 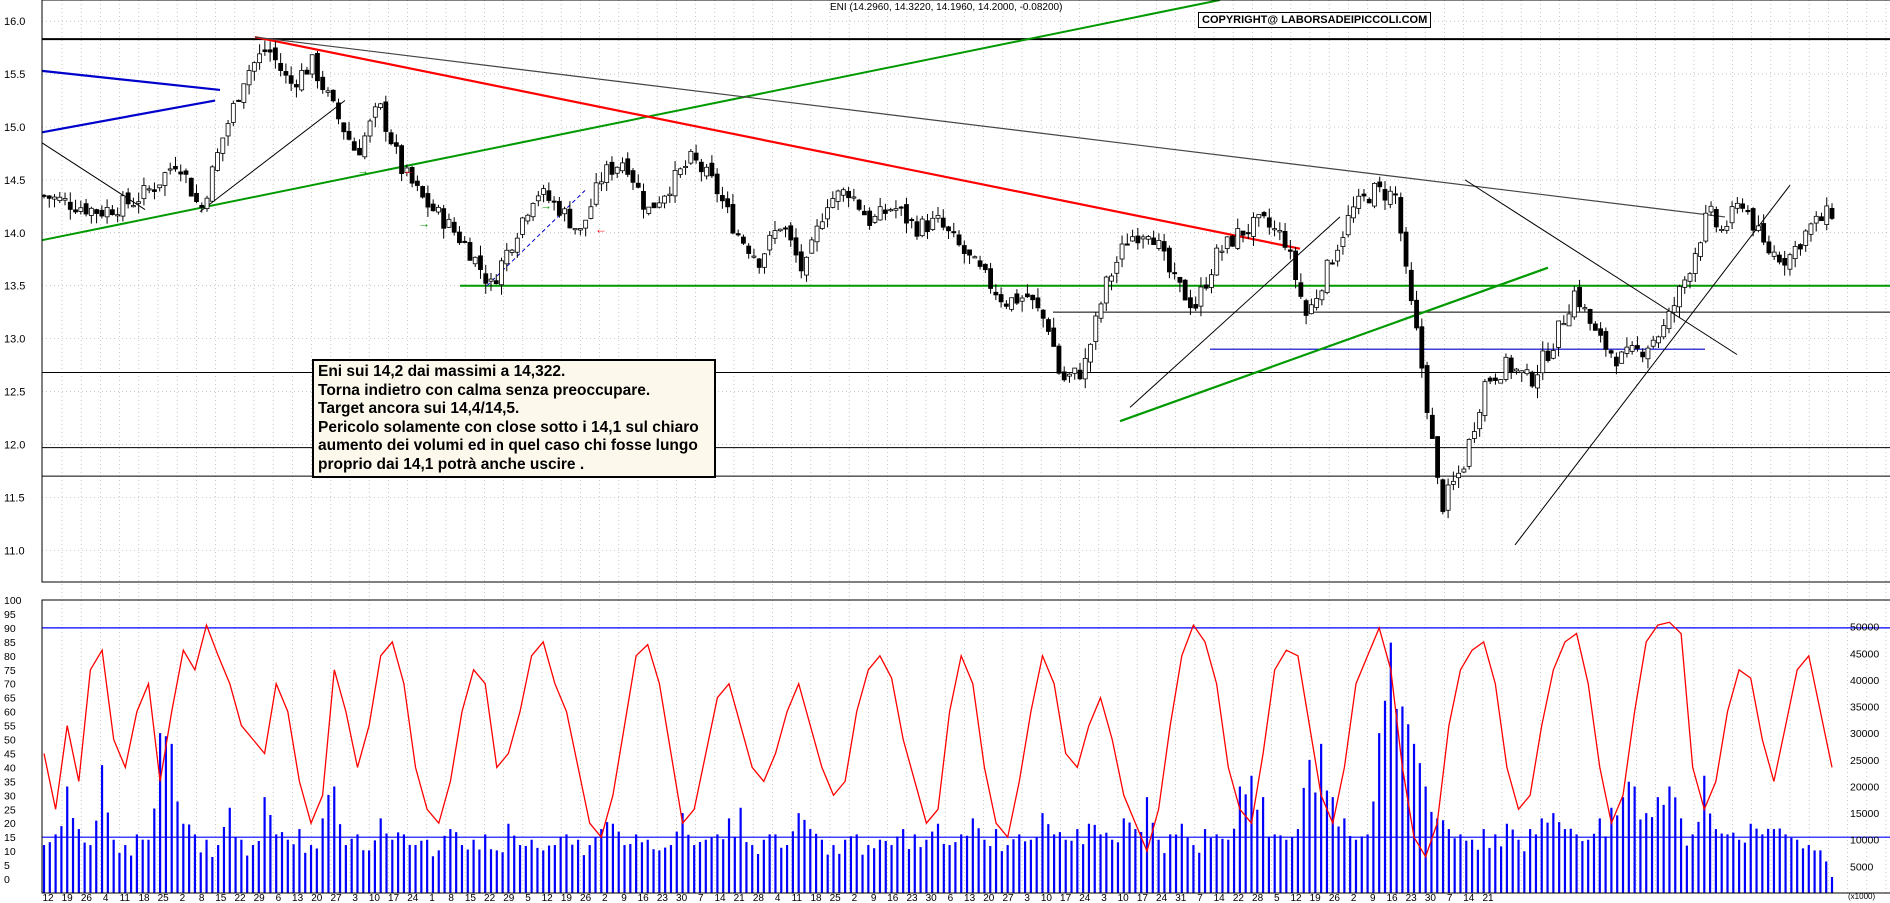 What do you see at coordinates (1392, 898) in the screenshot?
I see `x-day-tick: 16` at bounding box center [1392, 898].